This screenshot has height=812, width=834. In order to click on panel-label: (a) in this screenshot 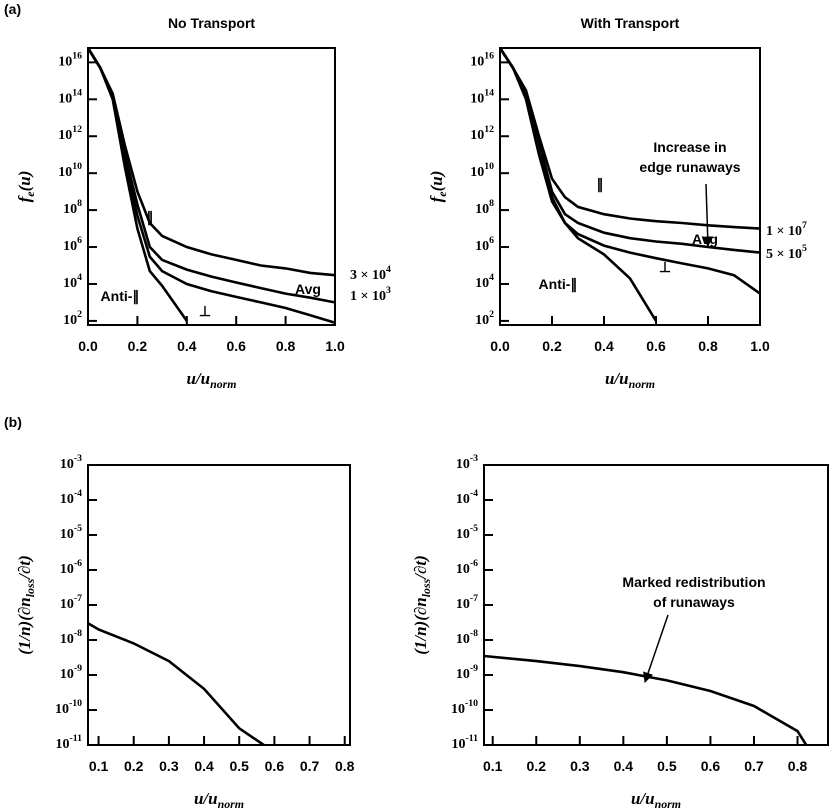, I will do `click(12, 9)`.